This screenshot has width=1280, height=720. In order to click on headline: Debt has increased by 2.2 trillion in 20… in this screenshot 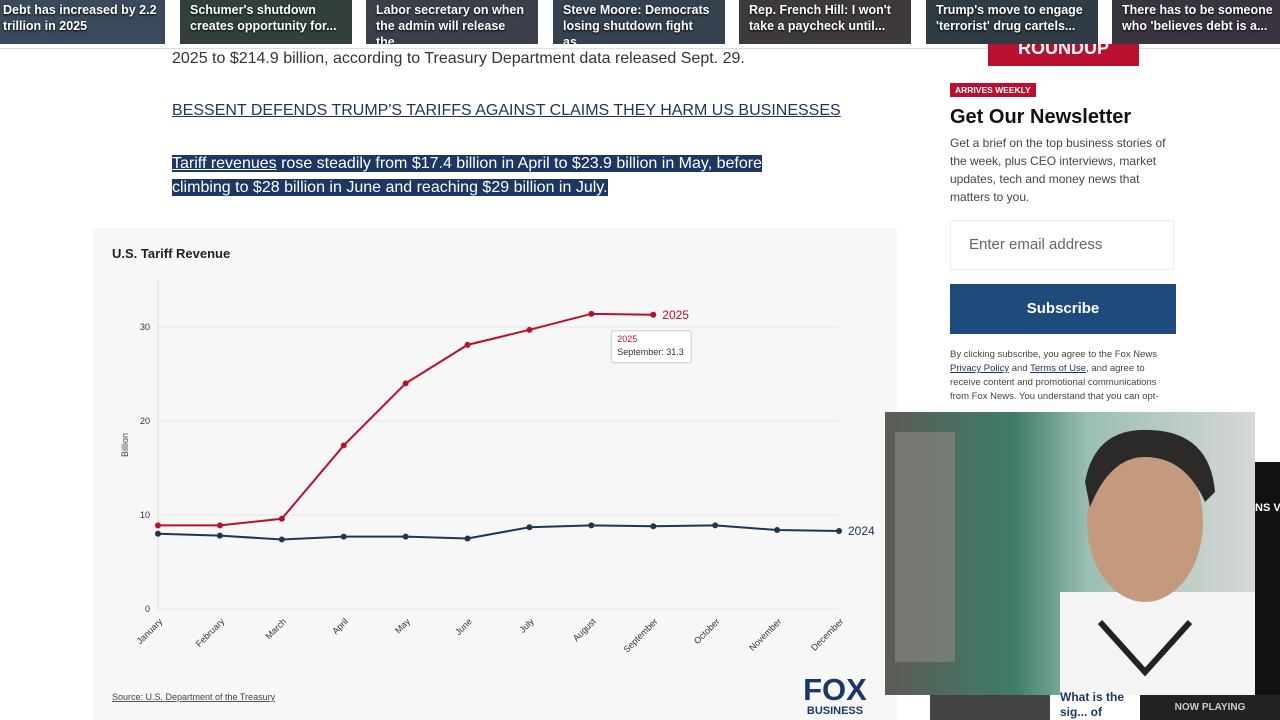, I will do `click(80, 18)`.